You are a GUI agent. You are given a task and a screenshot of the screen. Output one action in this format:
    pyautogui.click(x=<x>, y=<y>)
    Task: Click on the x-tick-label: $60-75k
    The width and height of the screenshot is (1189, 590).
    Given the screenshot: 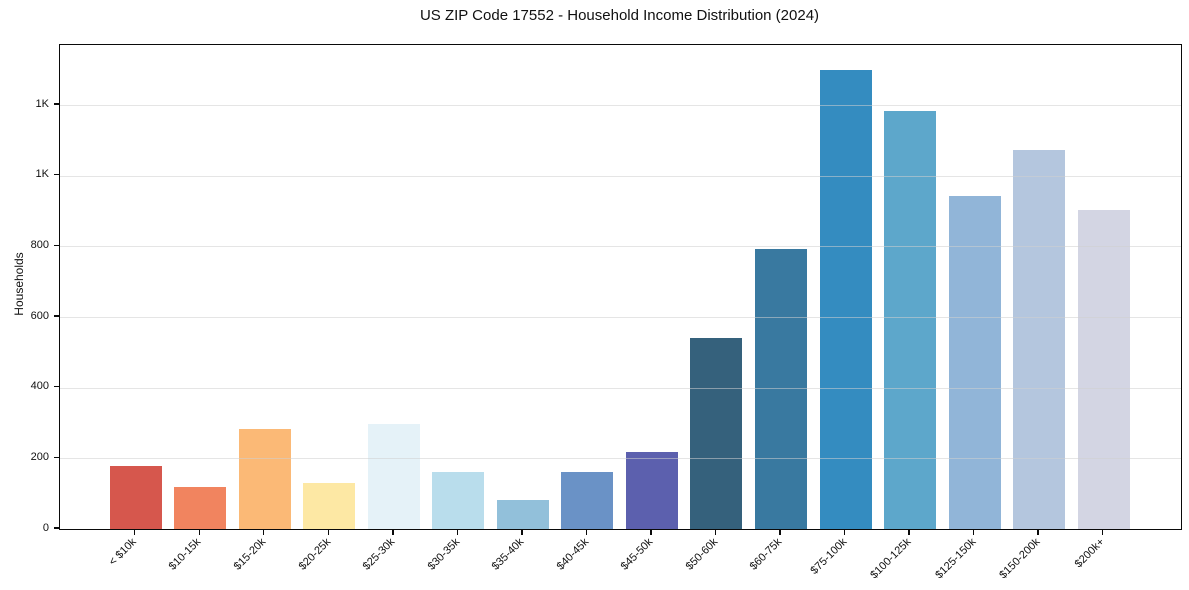 What is the action you would take?
    pyautogui.click(x=766, y=554)
    